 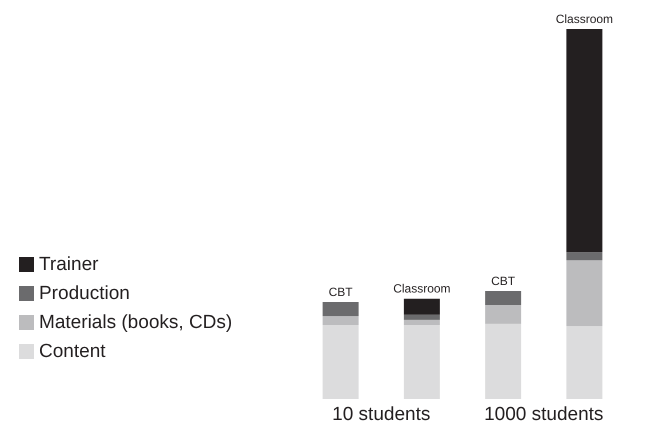 What do you see at coordinates (69, 264) in the screenshot?
I see `legend-label: Trainer` at bounding box center [69, 264].